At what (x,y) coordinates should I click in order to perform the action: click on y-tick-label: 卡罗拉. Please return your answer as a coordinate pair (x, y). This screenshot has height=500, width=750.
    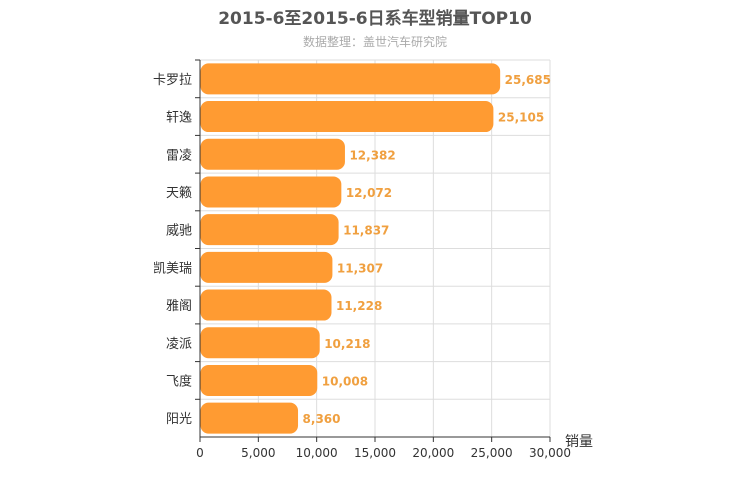
    Looking at the image, I should click on (172, 80).